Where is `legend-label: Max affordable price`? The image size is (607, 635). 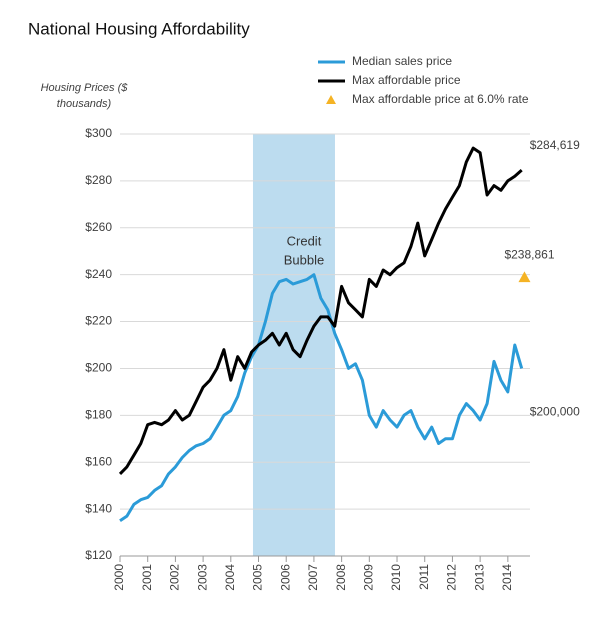
legend-label: Max affordable price is located at coordinates (406, 80).